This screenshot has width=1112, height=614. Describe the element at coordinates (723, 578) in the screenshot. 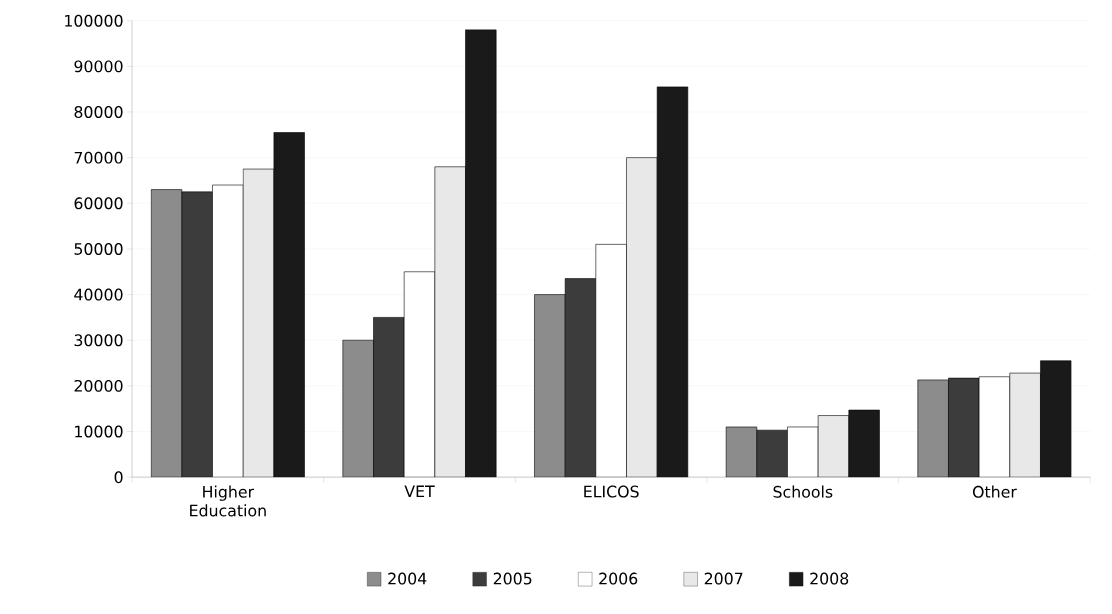

I see `legend-label: 2007` at that location.